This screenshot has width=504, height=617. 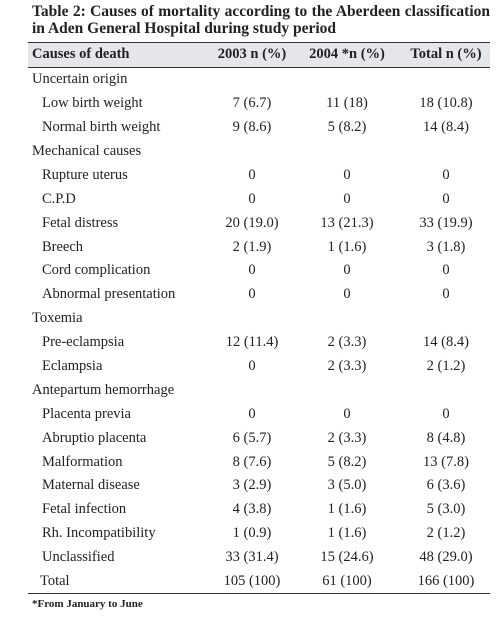 I want to click on table-row: Placenta previa 0 0 0, so click(x=259, y=414).